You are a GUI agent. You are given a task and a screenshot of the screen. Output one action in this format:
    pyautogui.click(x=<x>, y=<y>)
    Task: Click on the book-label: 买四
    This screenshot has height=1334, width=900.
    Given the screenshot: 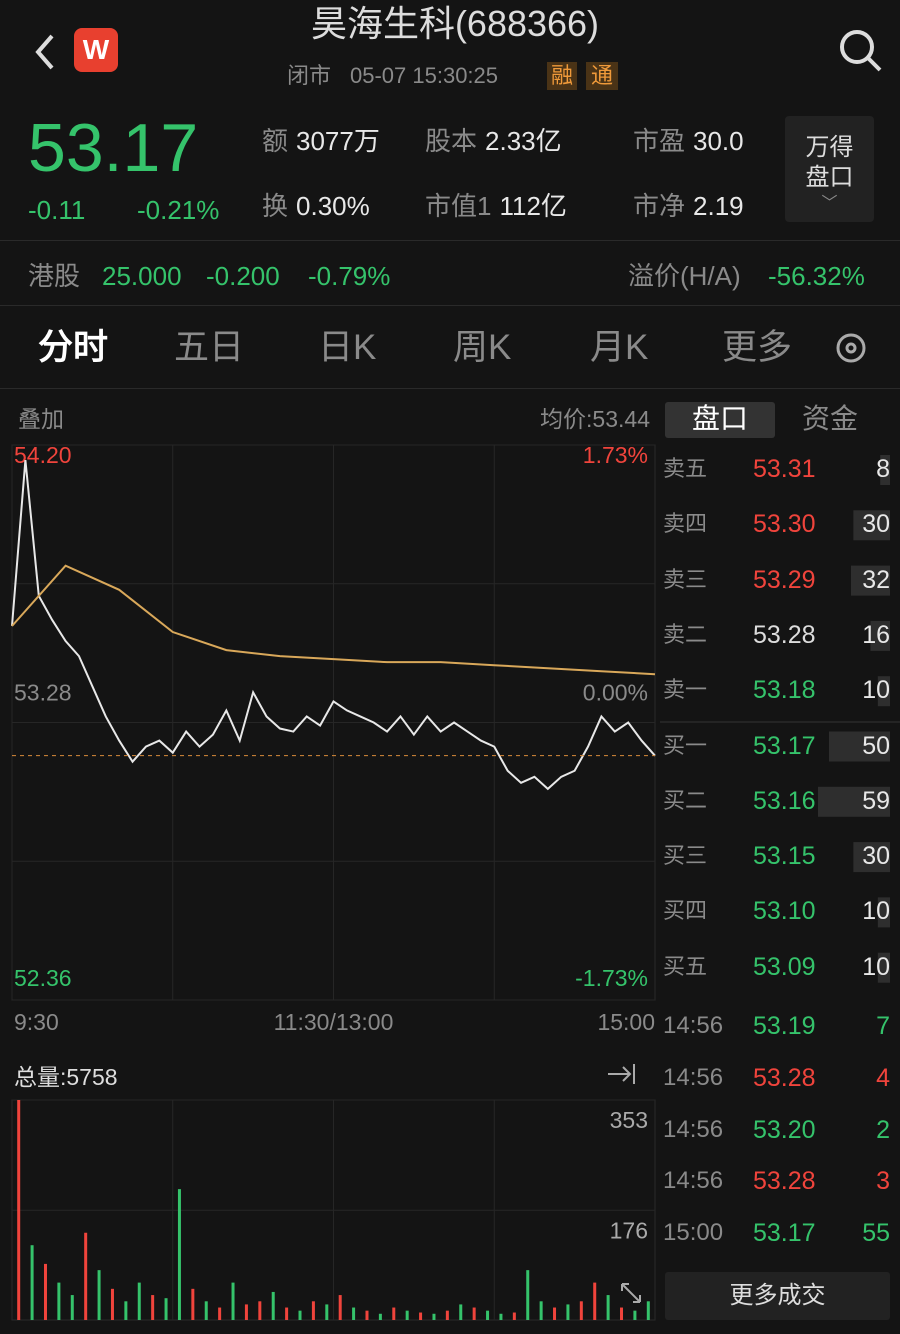 What is the action you would take?
    pyautogui.click(x=685, y=911)
    